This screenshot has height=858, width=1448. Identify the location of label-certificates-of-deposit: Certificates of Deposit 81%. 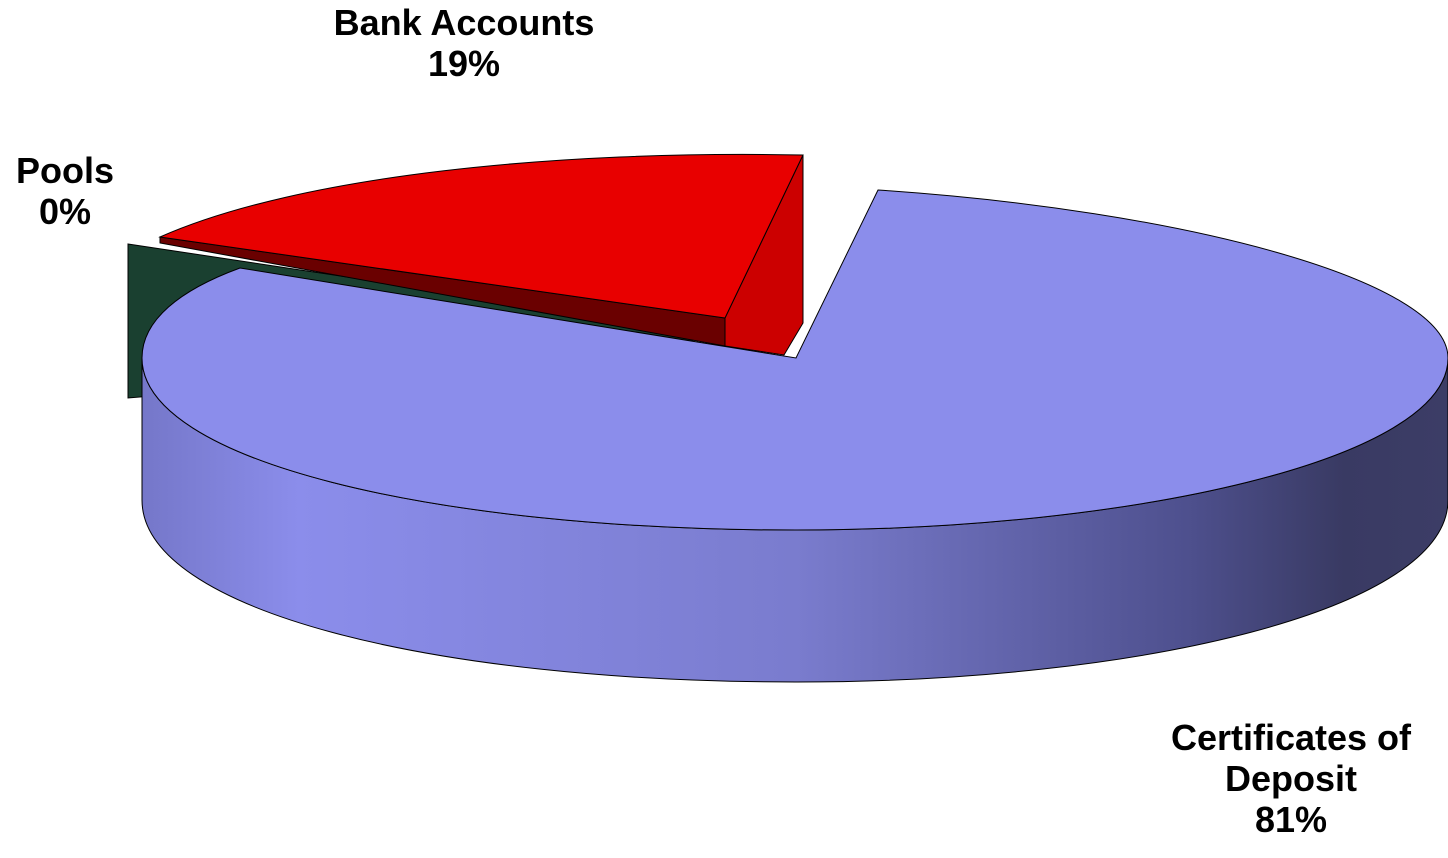
(1291, 778).